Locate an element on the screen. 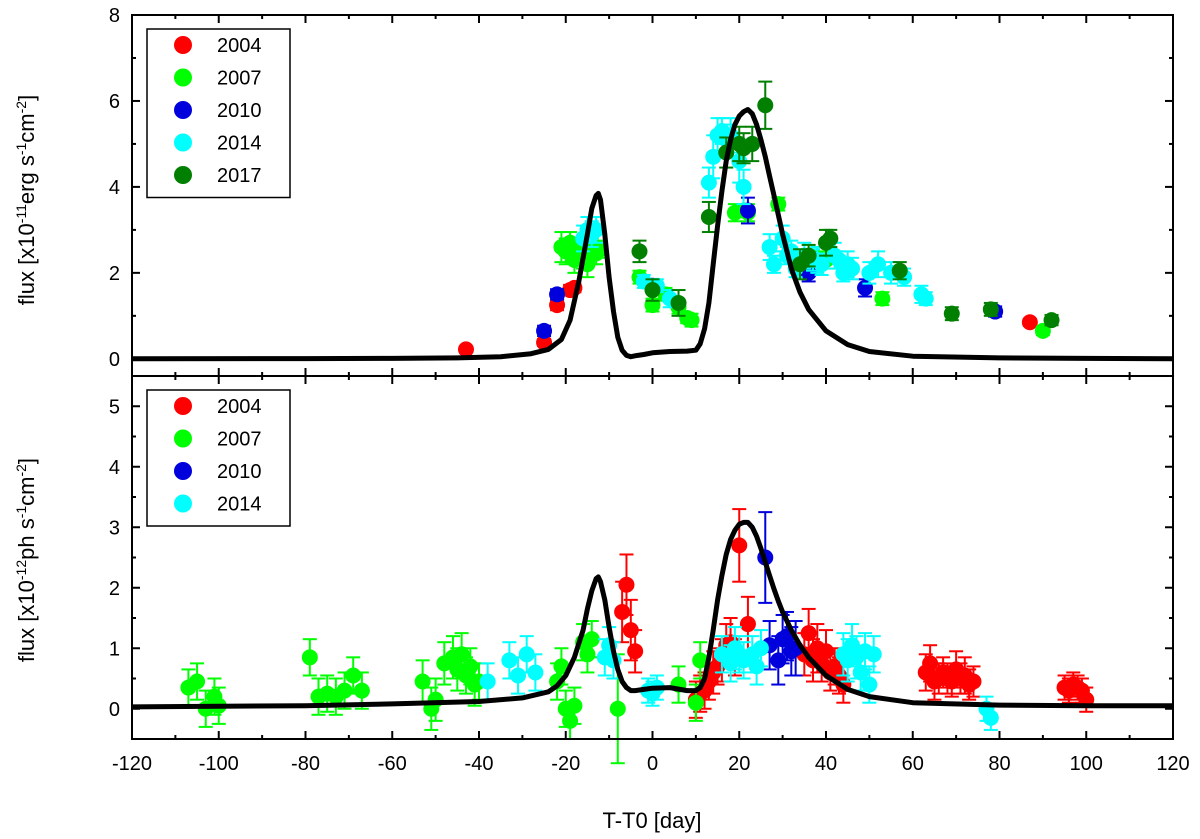 The image size is (1200, 839). bottom-ylabel-exp: -1 is located at coordinates (21, 512).